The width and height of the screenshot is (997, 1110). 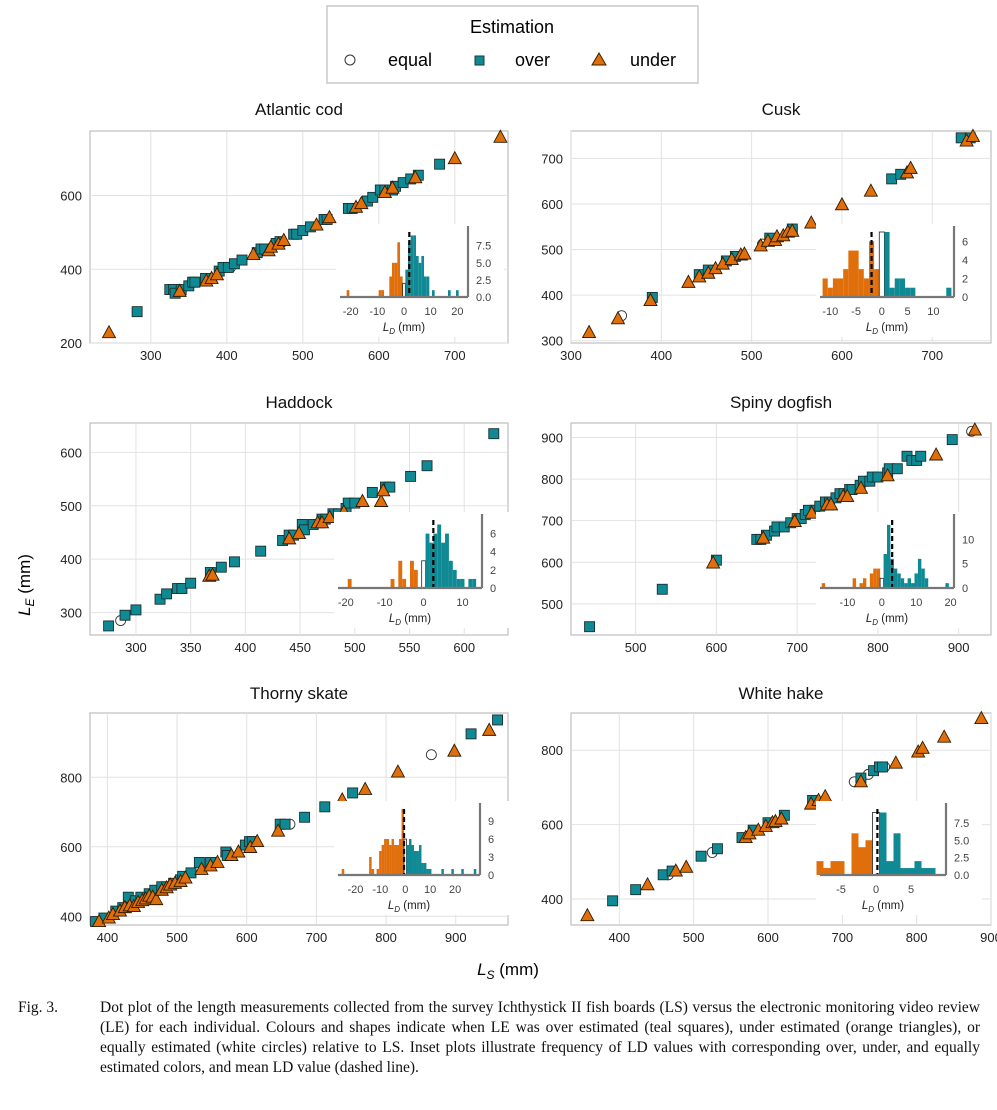 I want to click on legend-under-label: under, so click(x=653, y=60).